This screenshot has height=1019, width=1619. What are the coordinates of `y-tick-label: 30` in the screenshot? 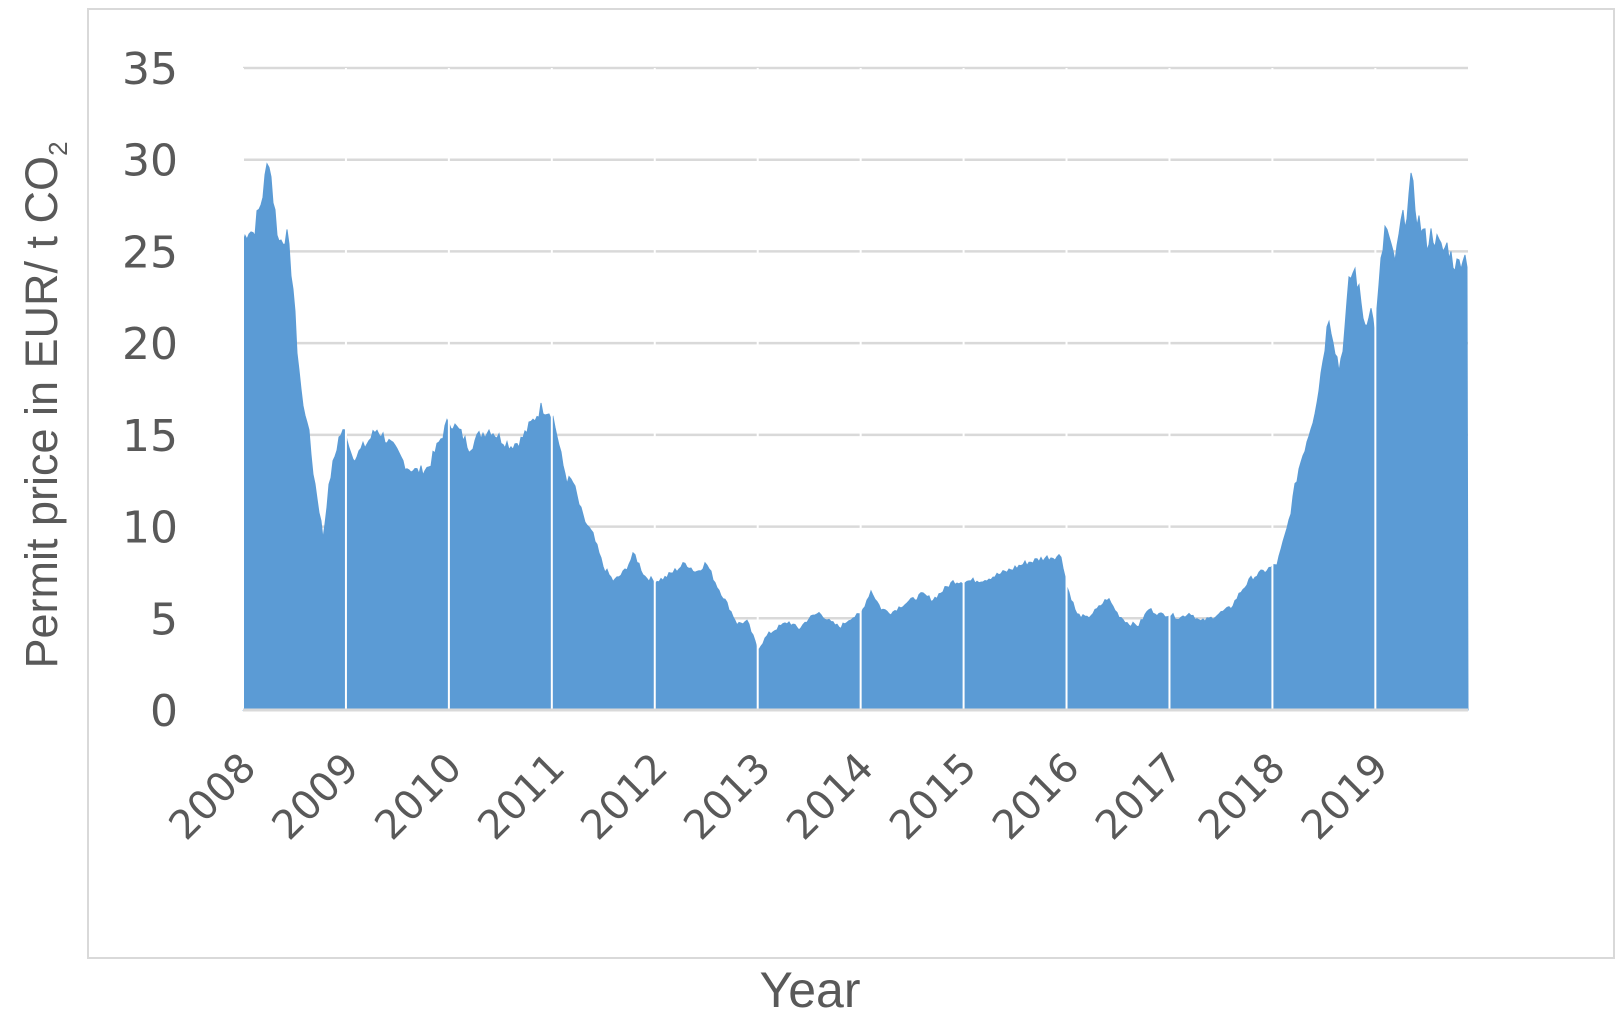 It's located at (150, 161).